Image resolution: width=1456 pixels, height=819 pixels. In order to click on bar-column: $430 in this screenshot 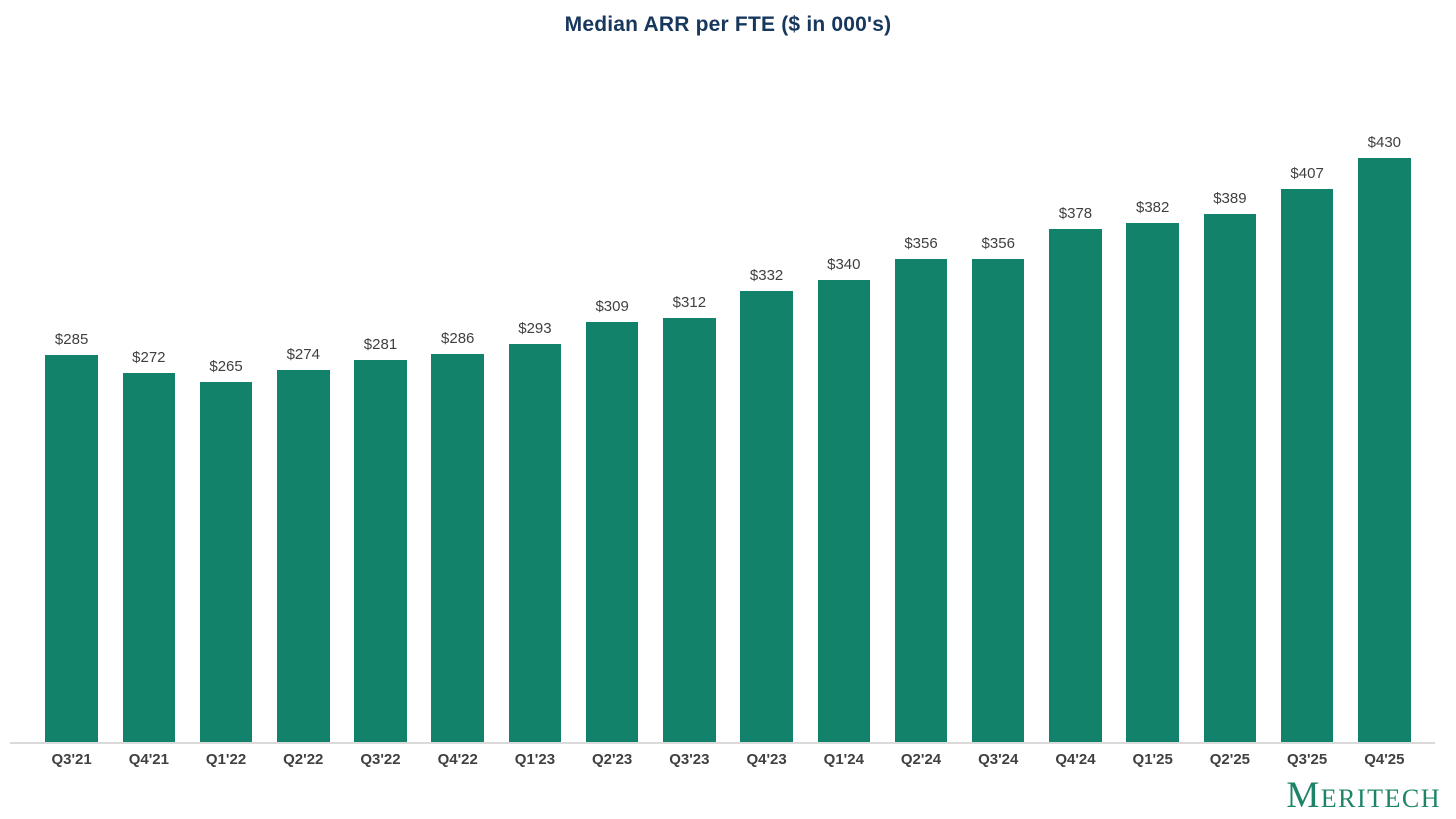, I will do `click(1384, 438)`.